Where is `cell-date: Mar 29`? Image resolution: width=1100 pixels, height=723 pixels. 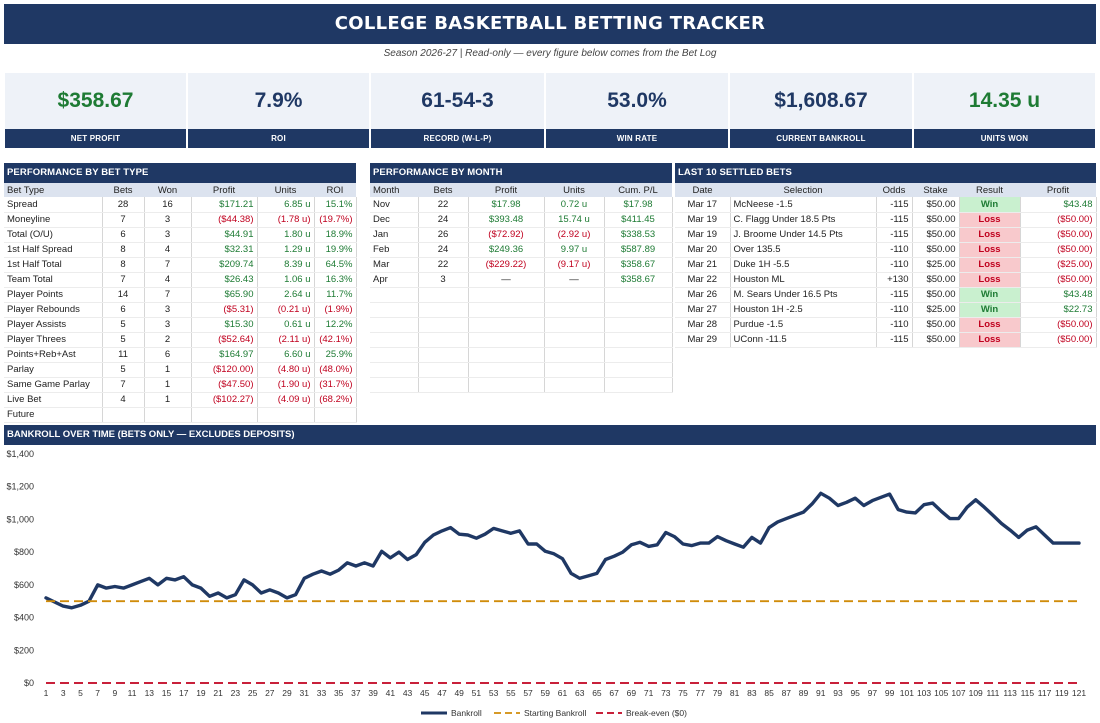
cell-date: Mar 29 is located at coordinates (703, 340).